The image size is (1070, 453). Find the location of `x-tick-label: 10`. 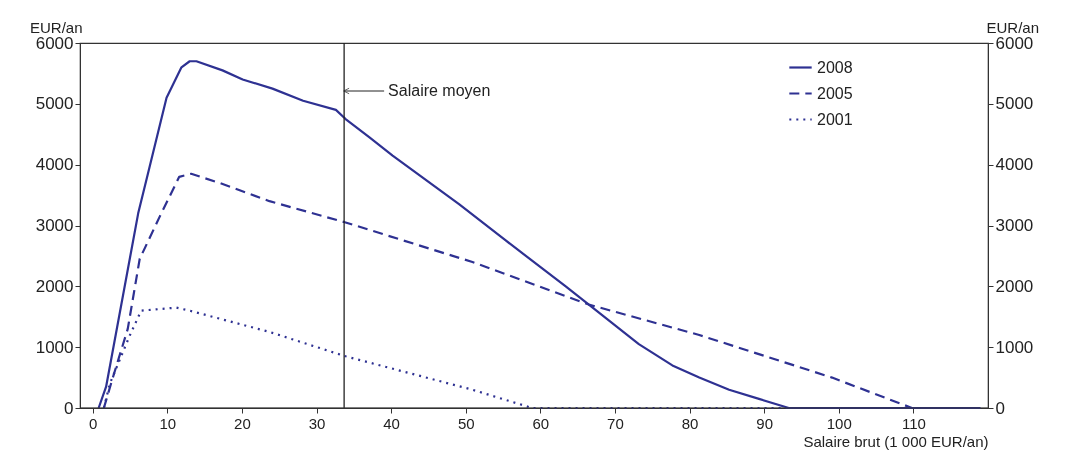

x-tick-label: 10 is located at coordinates (168, 423).